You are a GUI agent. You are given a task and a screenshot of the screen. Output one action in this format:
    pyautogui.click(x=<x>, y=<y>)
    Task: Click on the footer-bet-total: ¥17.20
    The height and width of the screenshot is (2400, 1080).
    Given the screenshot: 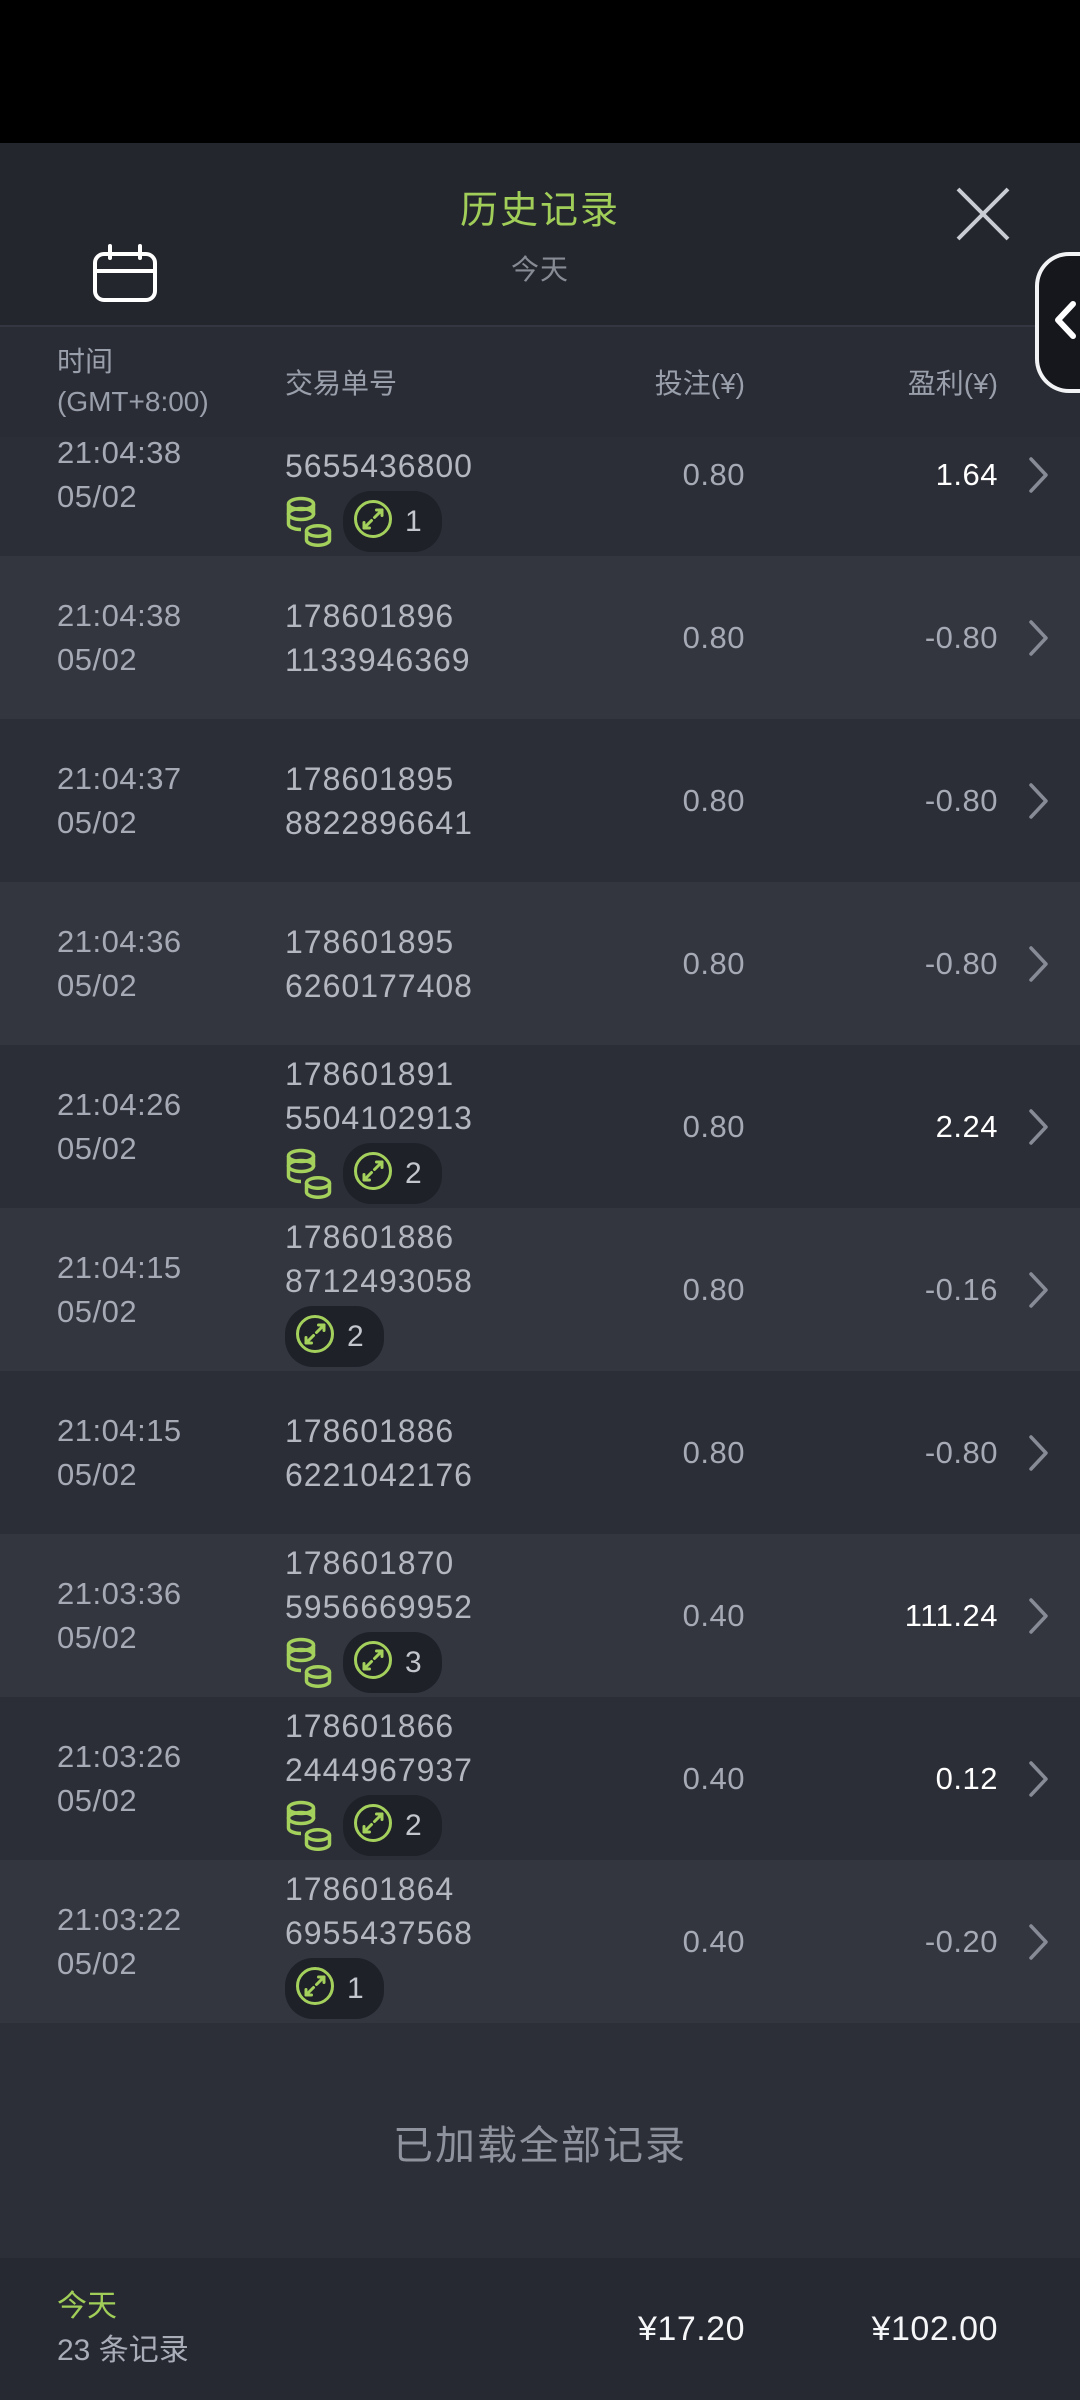 What is the action you would take?
    pyautogui.click(x=691, y=2328)
    